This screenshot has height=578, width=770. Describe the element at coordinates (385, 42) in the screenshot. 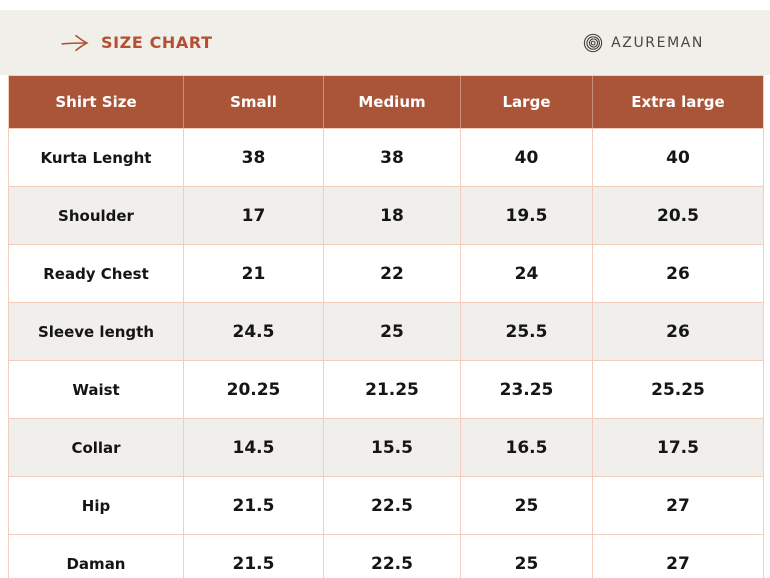

I see `header-band: SIZE CHART AZUREMAN` at that location.